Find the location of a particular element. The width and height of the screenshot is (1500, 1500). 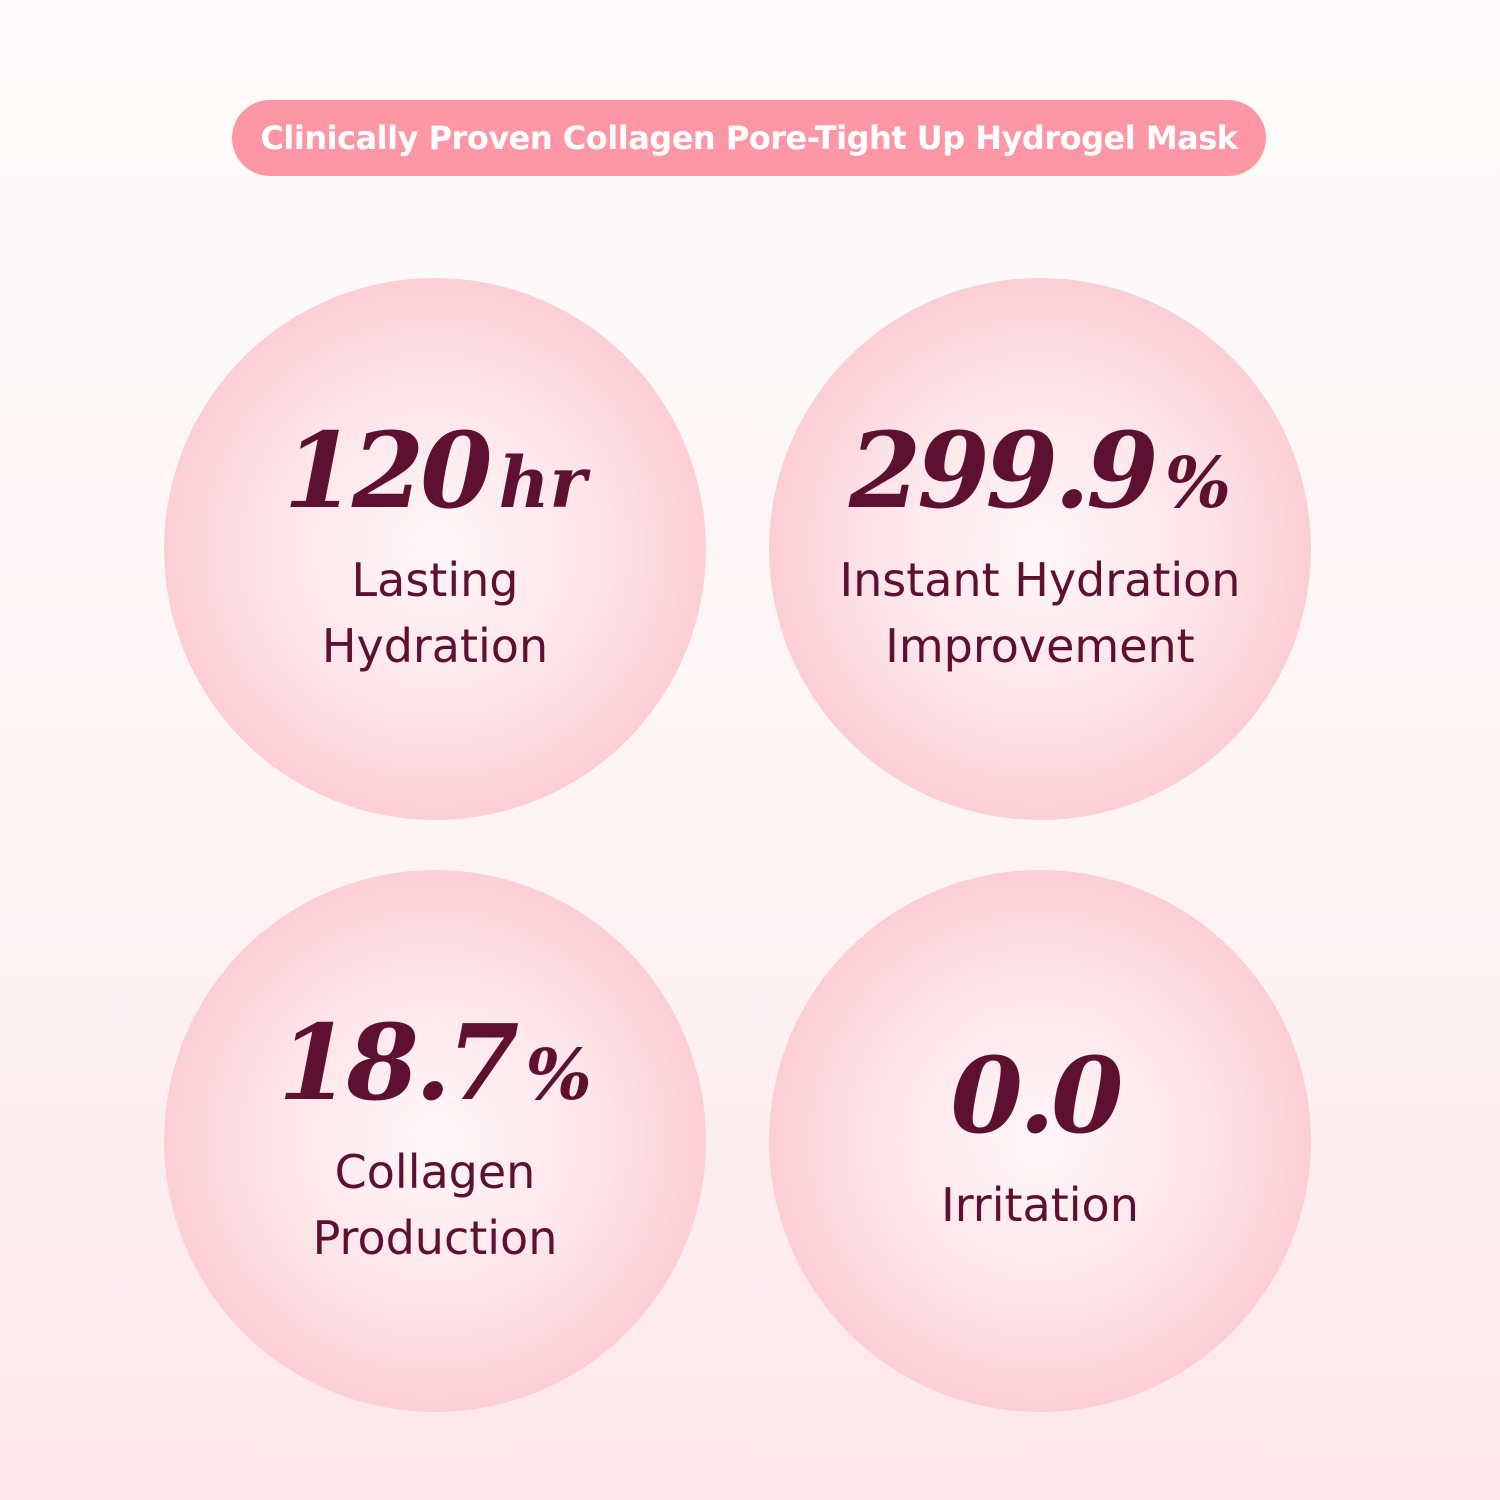

stat-value: 120 hr is located at coordinates (435, 471).